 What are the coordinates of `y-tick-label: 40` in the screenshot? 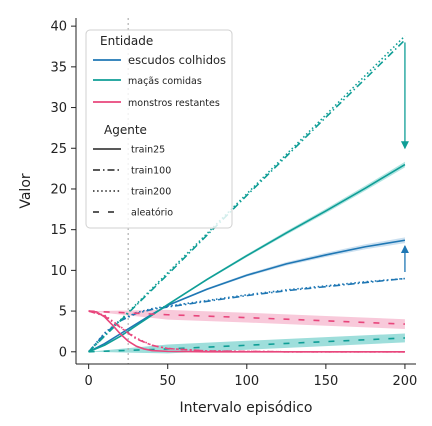 It's located at (58, 27).